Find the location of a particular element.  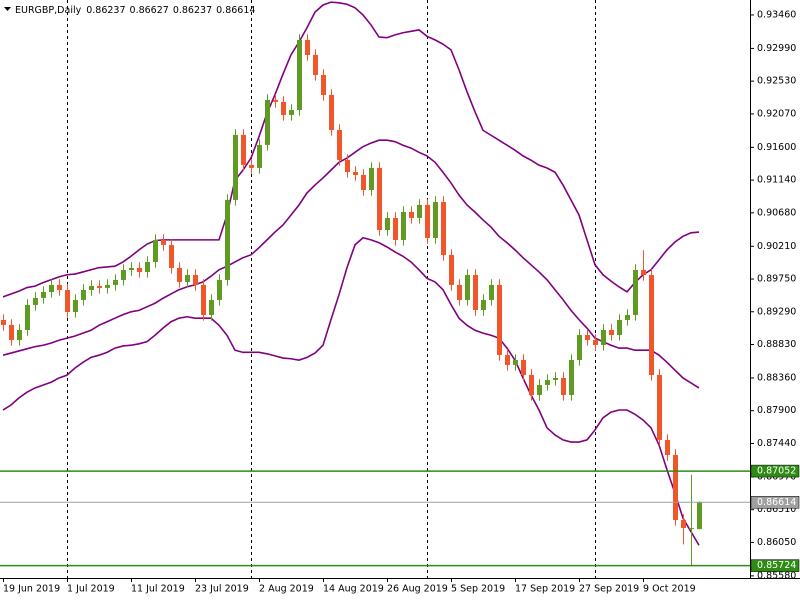

y-tick-label: 0.89750 is located at coordinates (776, 279).